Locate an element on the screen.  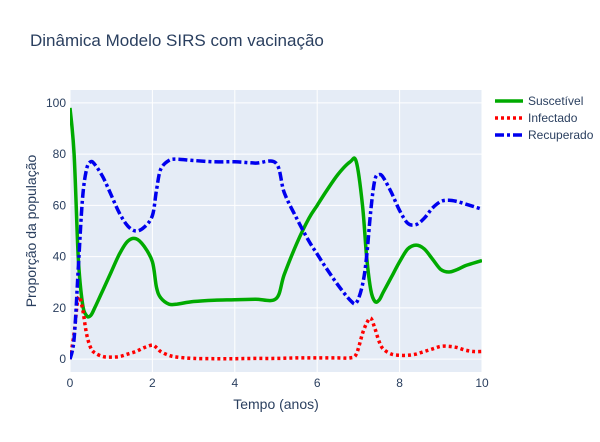
y-tick-label: 0 is located at coordinates (62, 359).